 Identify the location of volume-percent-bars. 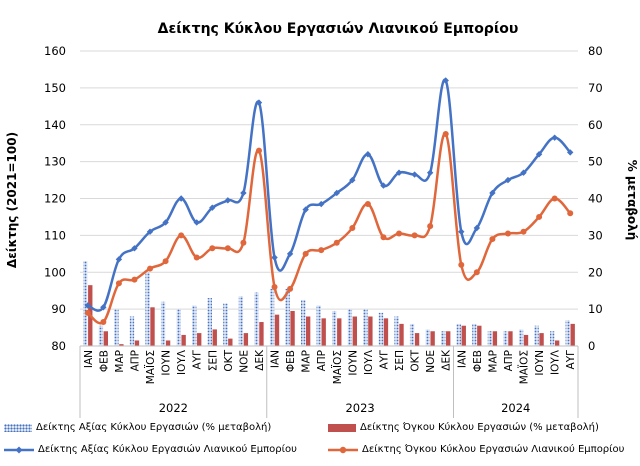
(331, 315).